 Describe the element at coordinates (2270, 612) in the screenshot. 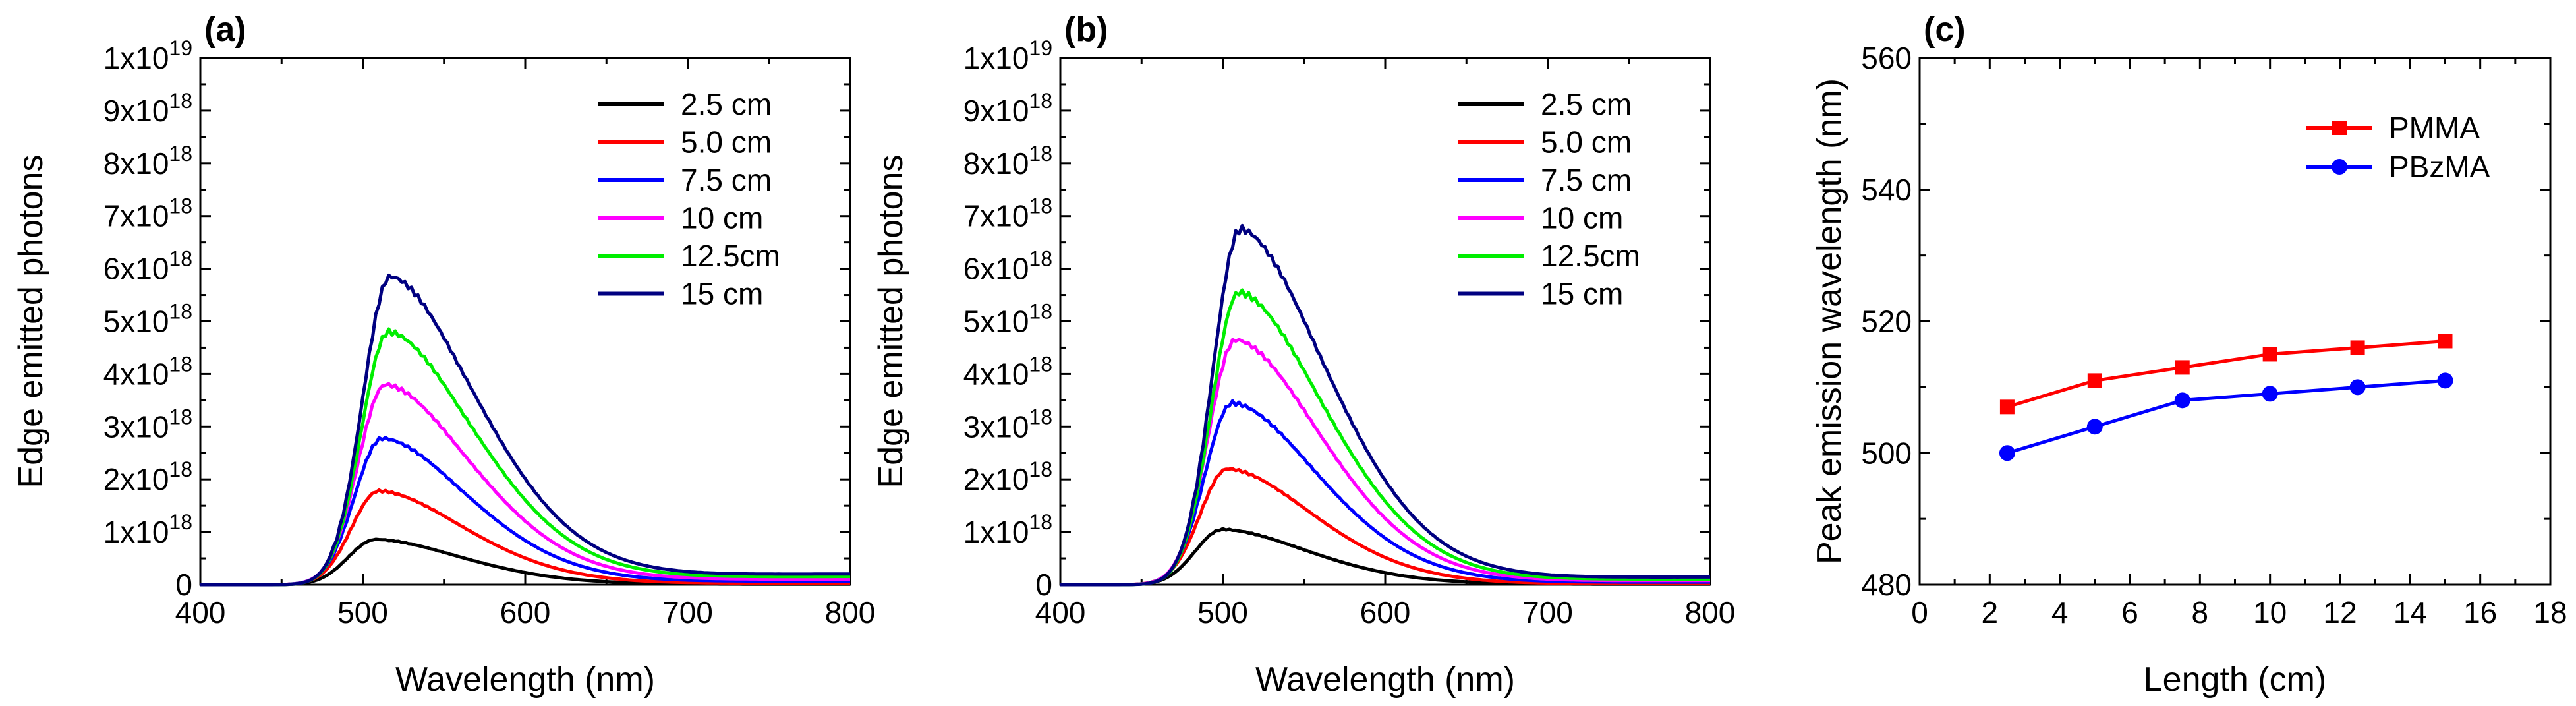

I see `x-tick-label: 10` at that location.